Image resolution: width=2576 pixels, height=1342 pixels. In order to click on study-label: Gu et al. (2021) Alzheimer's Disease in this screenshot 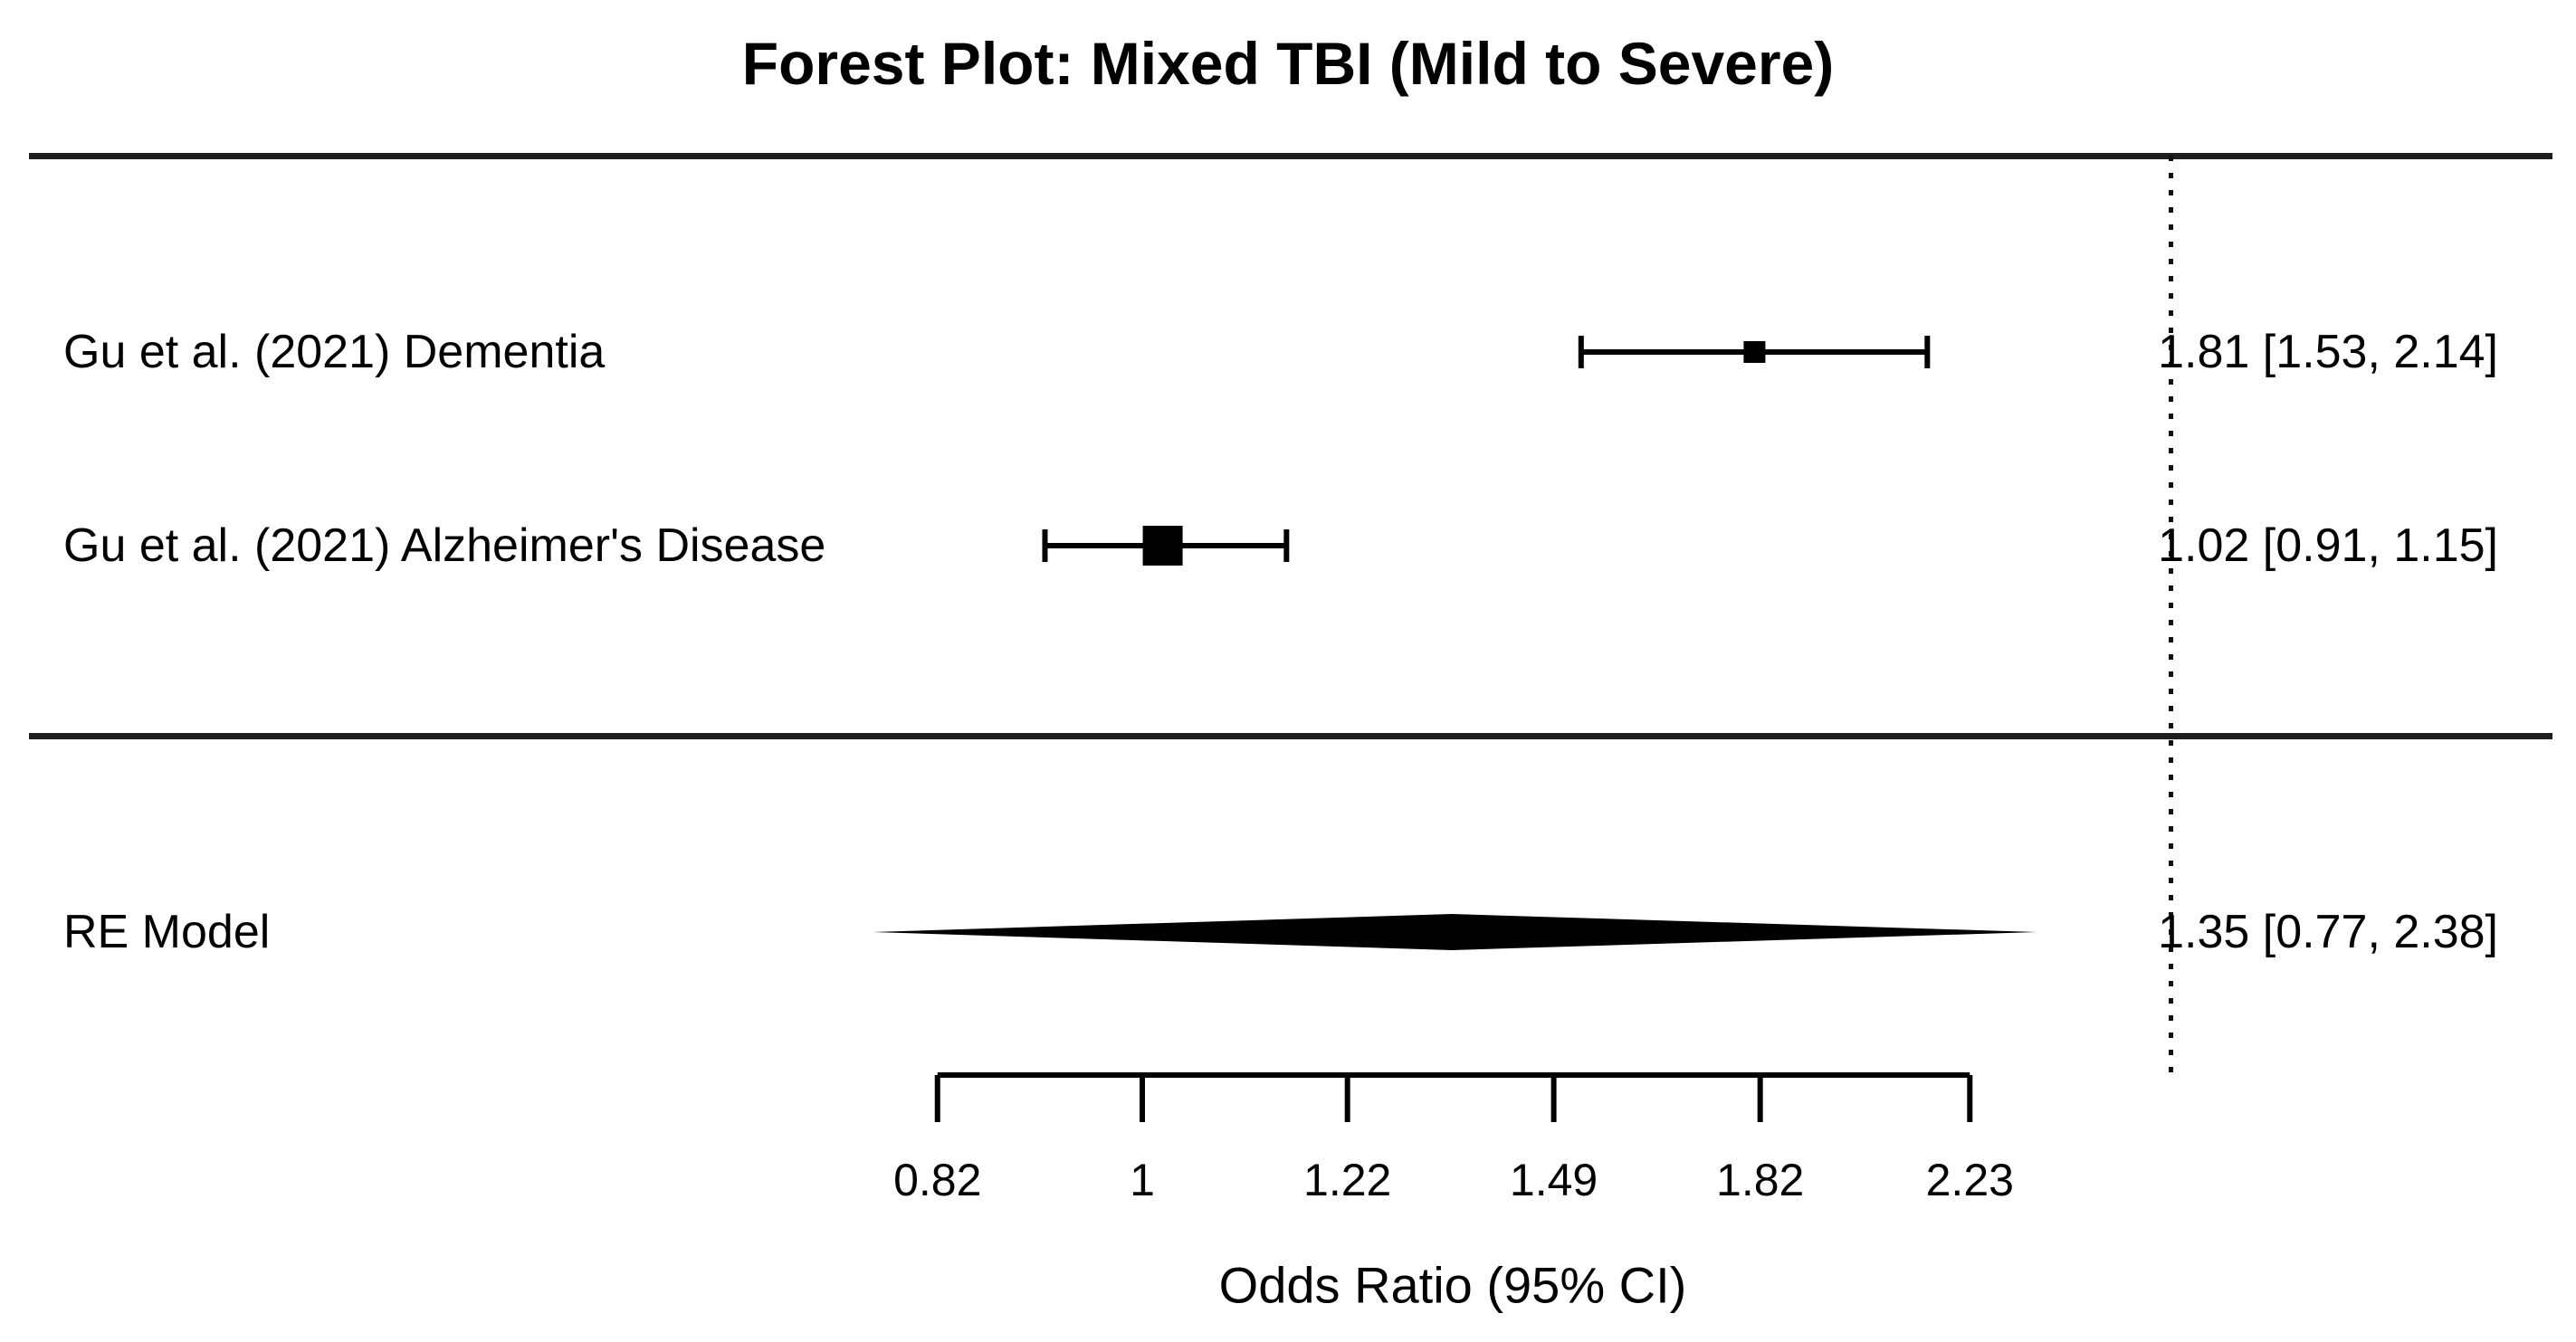, I will do `click(444, 545)`.